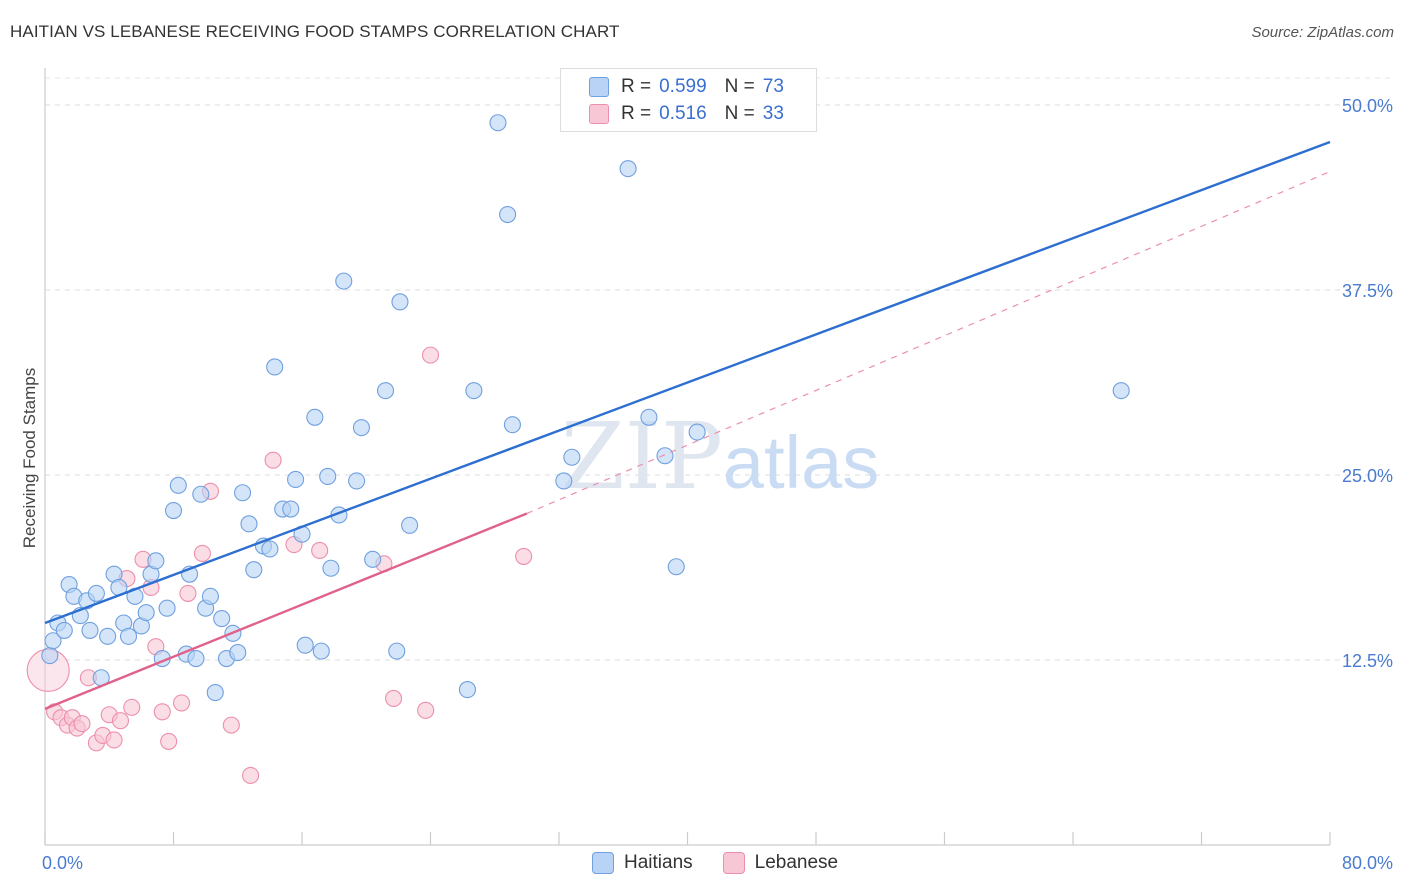 The height and width of the screenshot is (892, 1406). What do you see at coordinates (773, 113) in the screenshot?
I see `lebanese-n-value: 33` at bounding box center [773, 113].